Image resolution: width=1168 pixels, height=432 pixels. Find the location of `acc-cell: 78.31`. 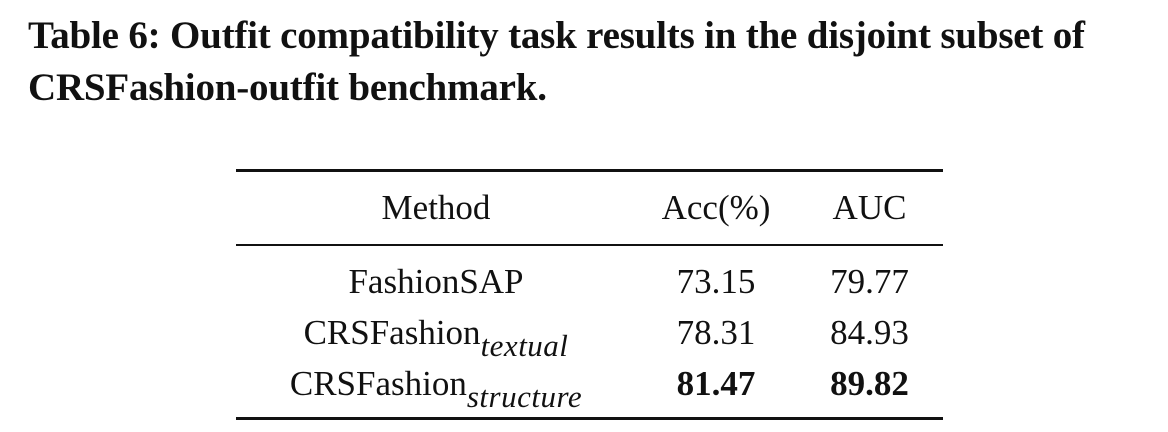

acc-cell: 78.31 is located at coordinates (716, 332).